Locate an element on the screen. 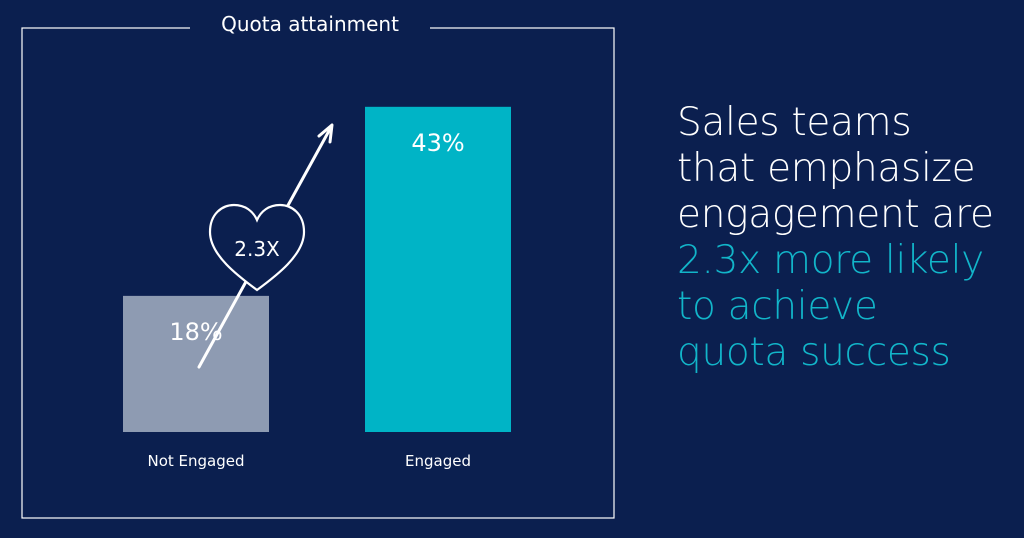 This screenshot has width=1024, height=538. arrow-head is located at coordinates (325, 133).